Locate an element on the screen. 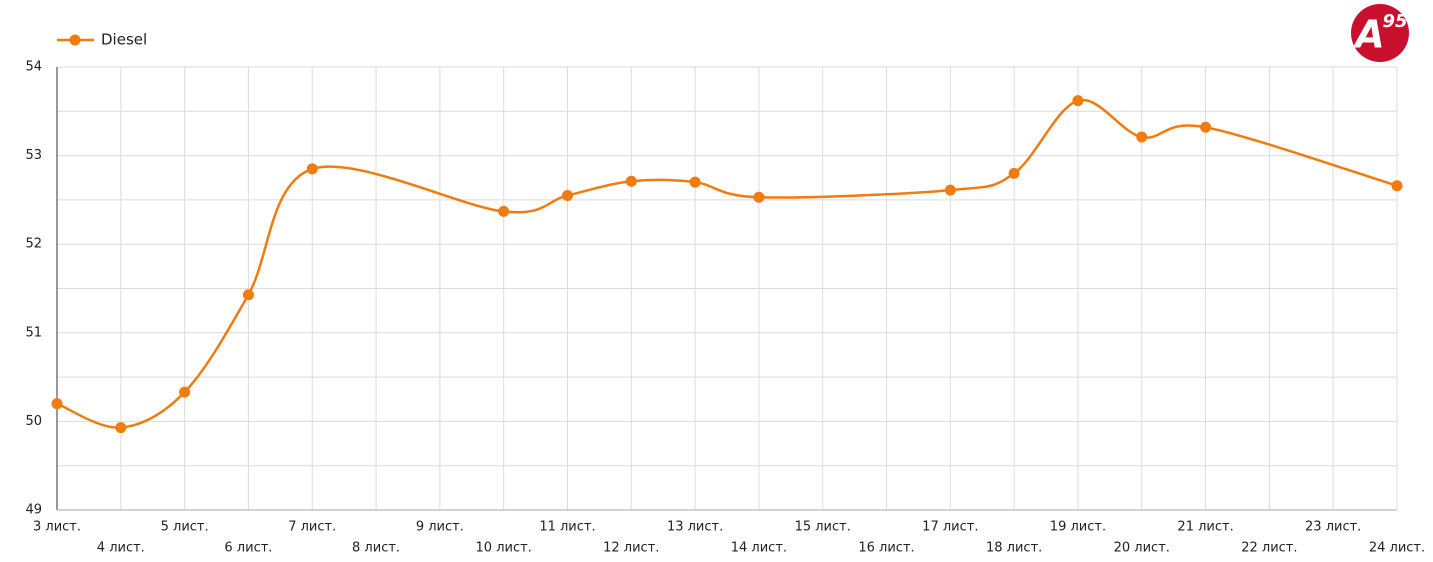 The width and height of the screenshot is (1433, 562). x-tick-label: 7 лист. is located at coordinates (312, 527).